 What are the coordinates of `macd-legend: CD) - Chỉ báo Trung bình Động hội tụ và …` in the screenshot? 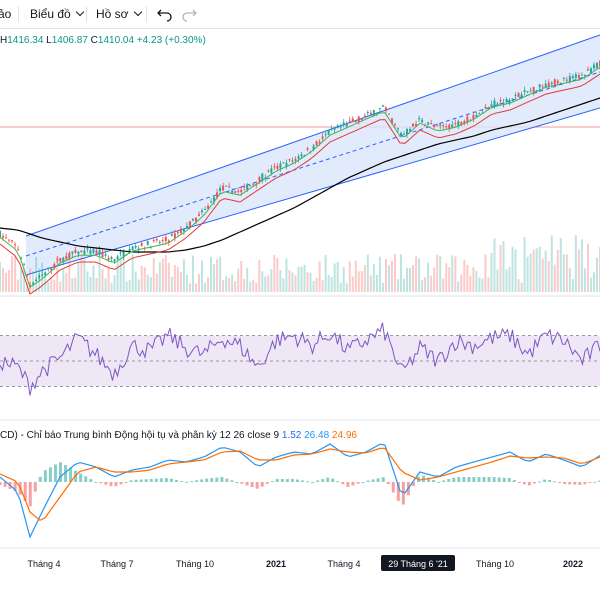 It's located at (178, 435).